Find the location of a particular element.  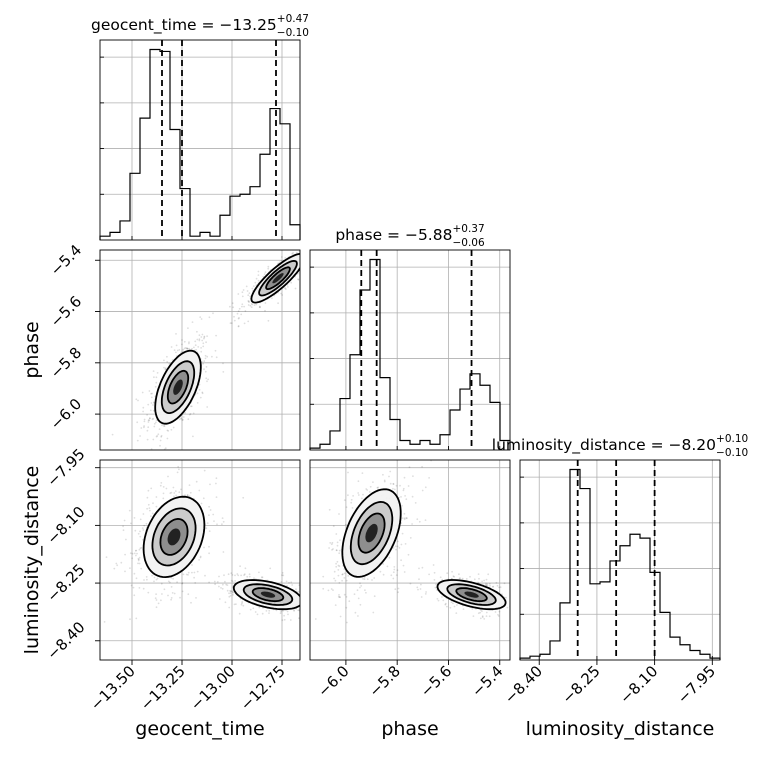

contour-mode1-level1 is located at coordinates (268, 594).